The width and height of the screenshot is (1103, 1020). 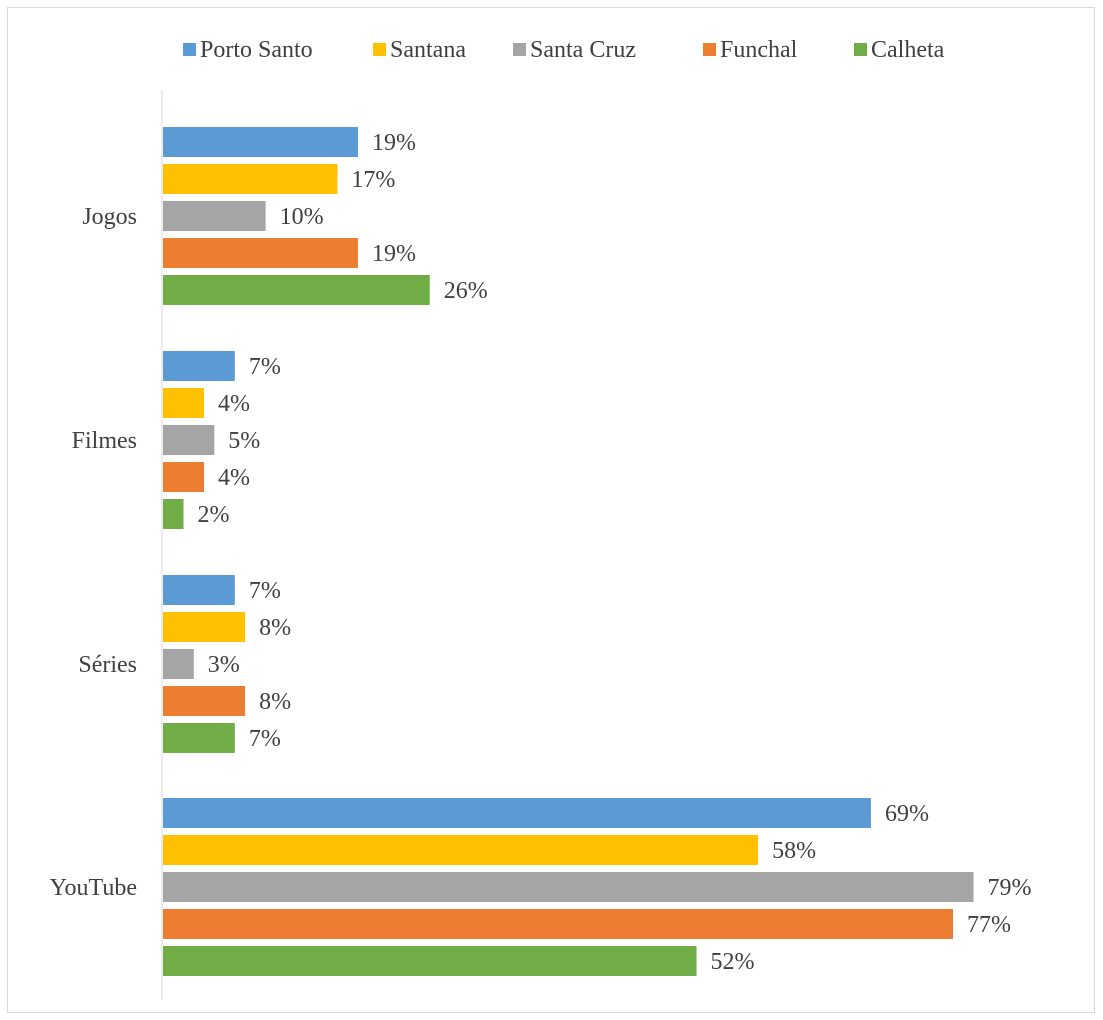 What do you see at coordinates (265, 367) in the screenshot?
I see `data-label-filmes-porto-santo: 7%` at bounding box center [265, 367].